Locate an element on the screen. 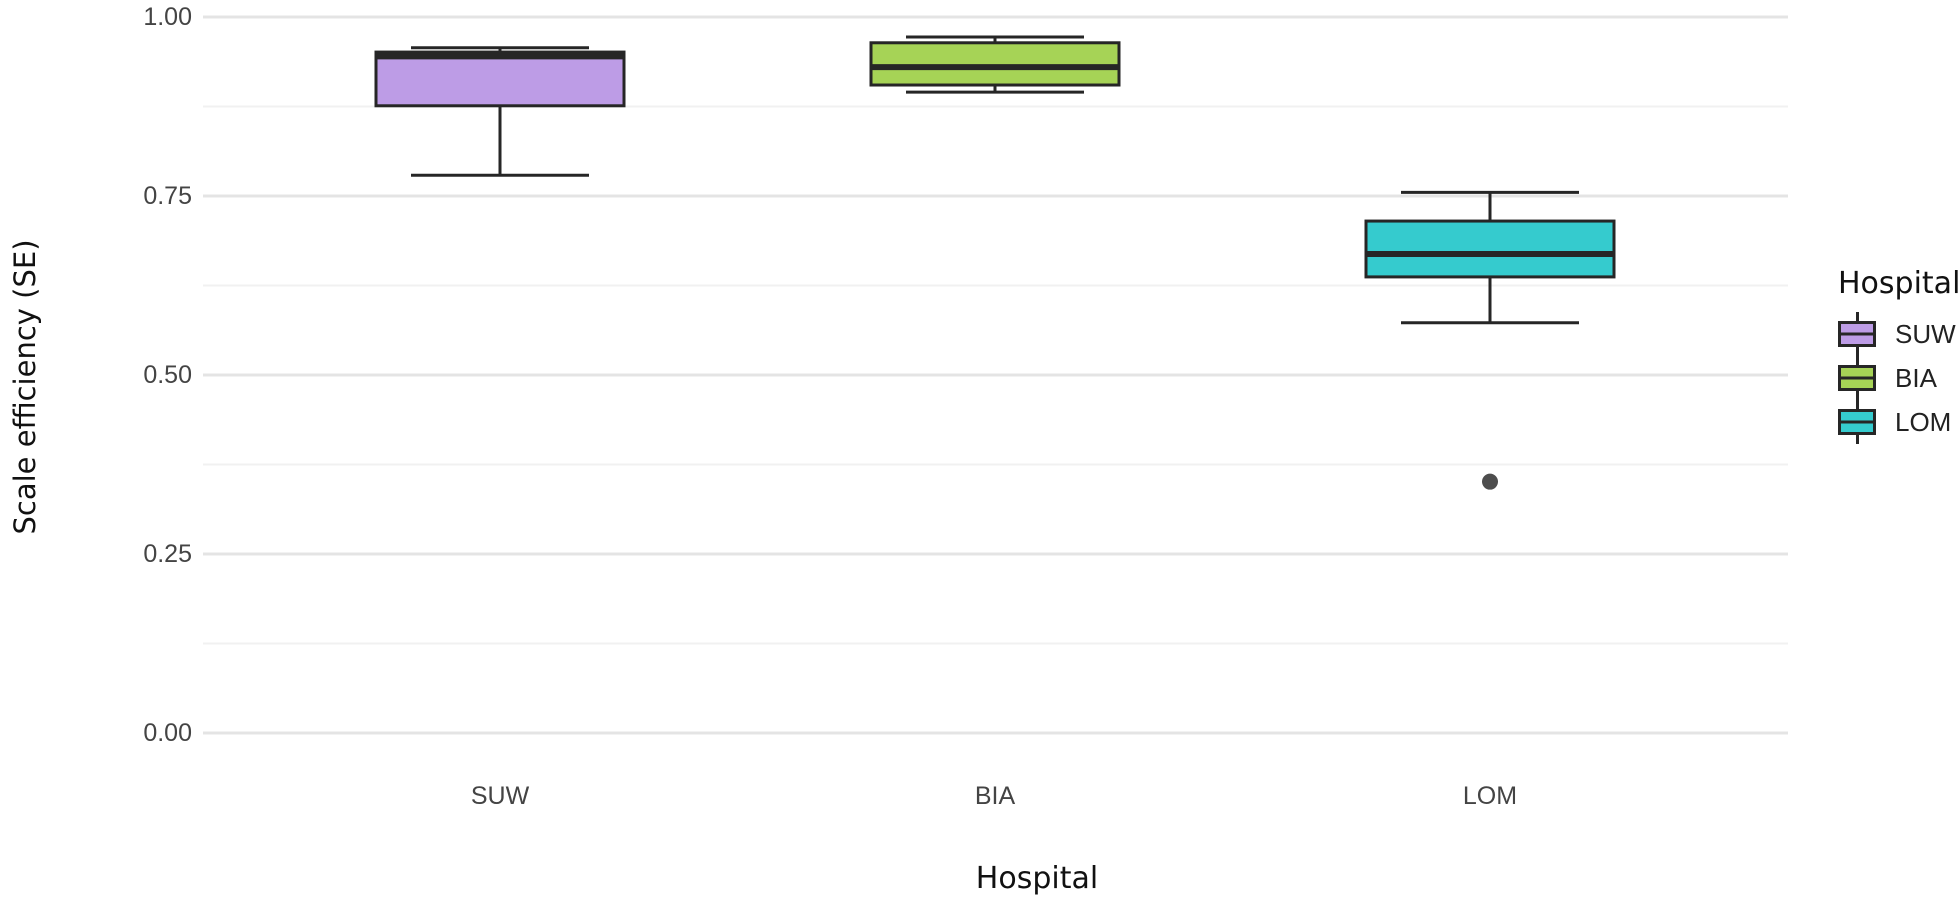  legend-item-lom: LOM is located at coordinates (1897, 422).